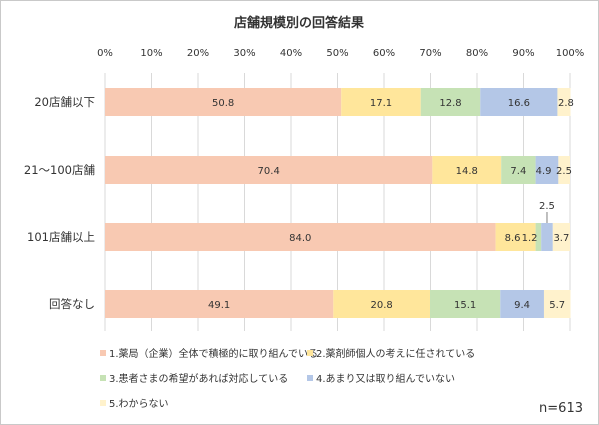 Image resolution: width=599 pixels, height=425 pixels. I want to click on data-label: 17.1, so click(381, 103).